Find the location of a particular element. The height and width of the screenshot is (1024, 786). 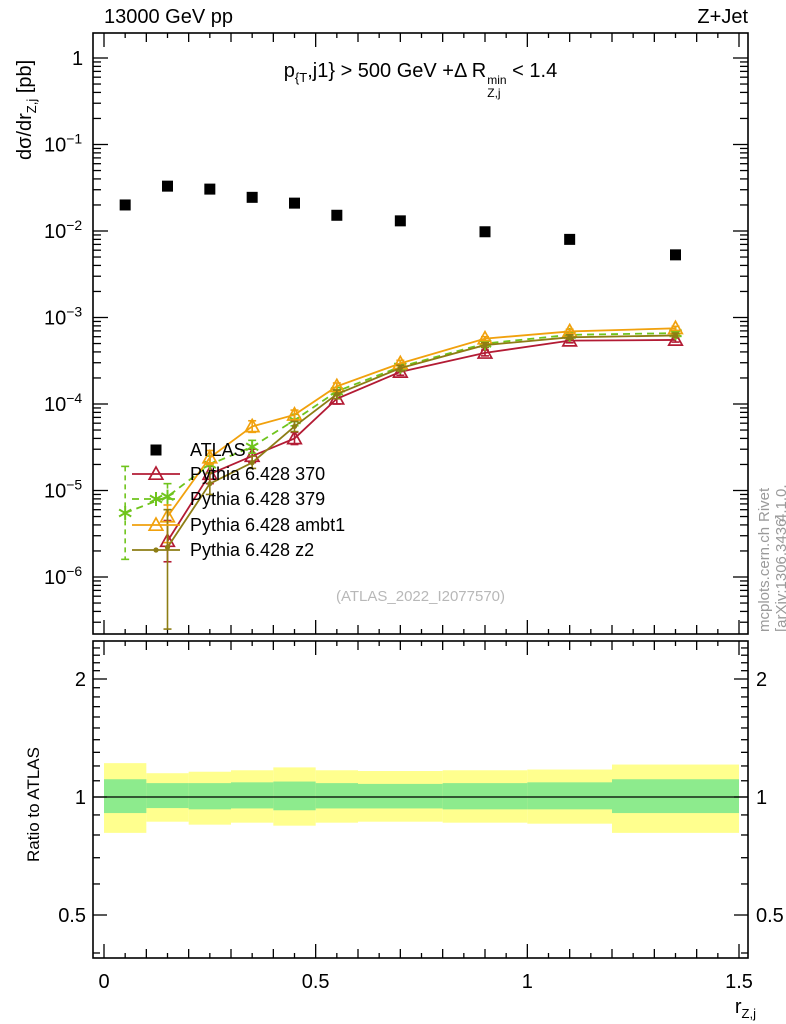

svg-text: 10⁻⁴ is located at coordinates (63, 403).